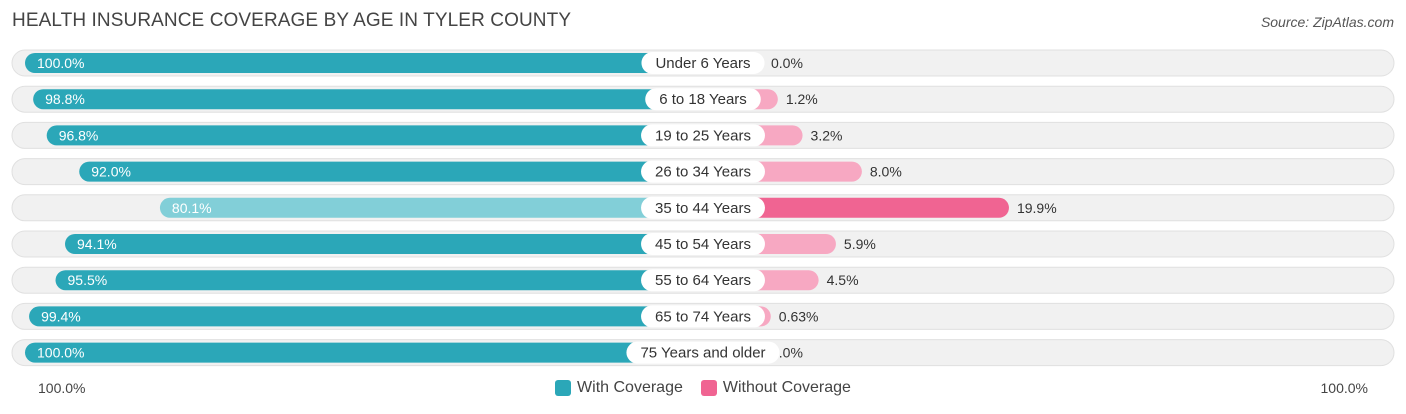 Image resolution: width=1406 pixels, height=414 pixels. I want to click on value-label-with-coverage: 95.5%, so click(88, 280).